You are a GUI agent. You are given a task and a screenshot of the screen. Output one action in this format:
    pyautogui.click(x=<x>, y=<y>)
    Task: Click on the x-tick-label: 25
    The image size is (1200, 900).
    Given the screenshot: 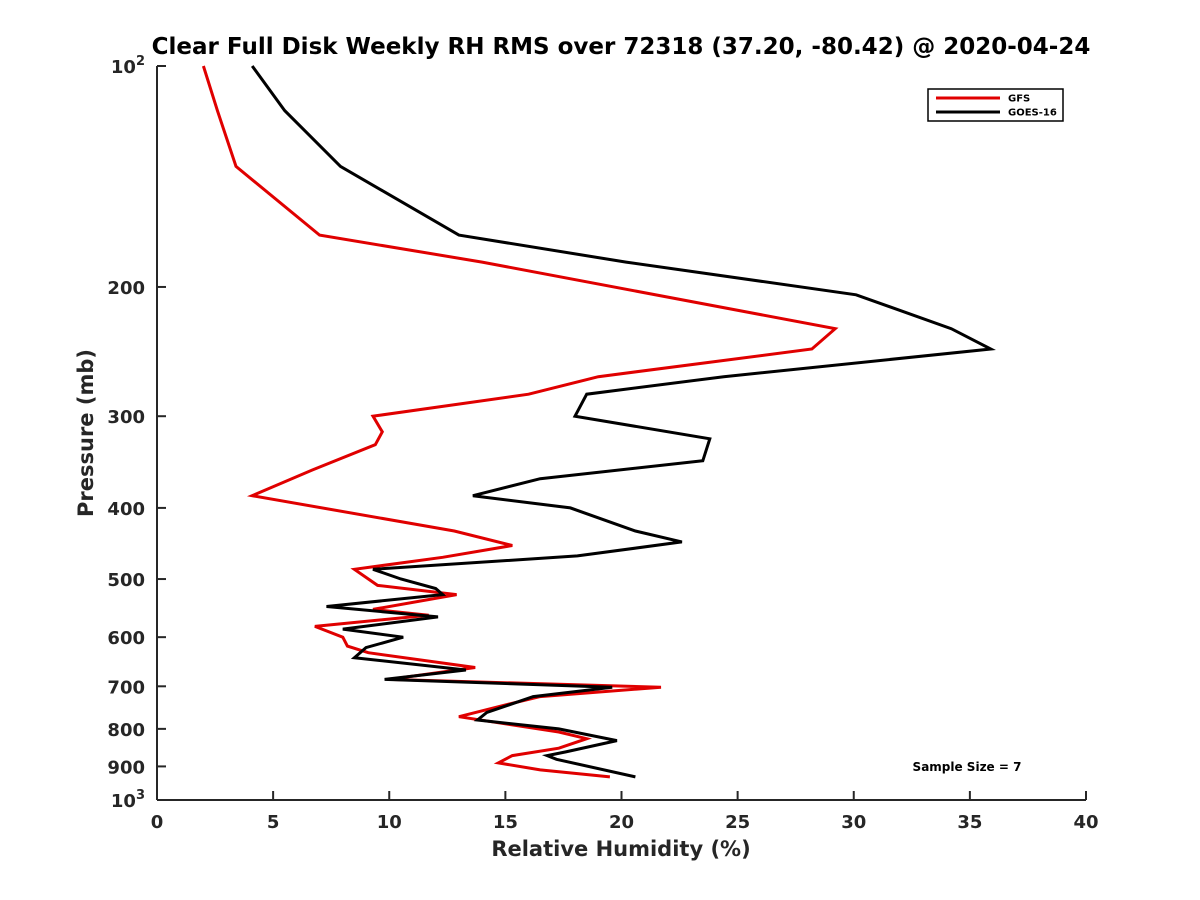 What is the action you would take?
    pyautogui.click(x=737, y=822)
    